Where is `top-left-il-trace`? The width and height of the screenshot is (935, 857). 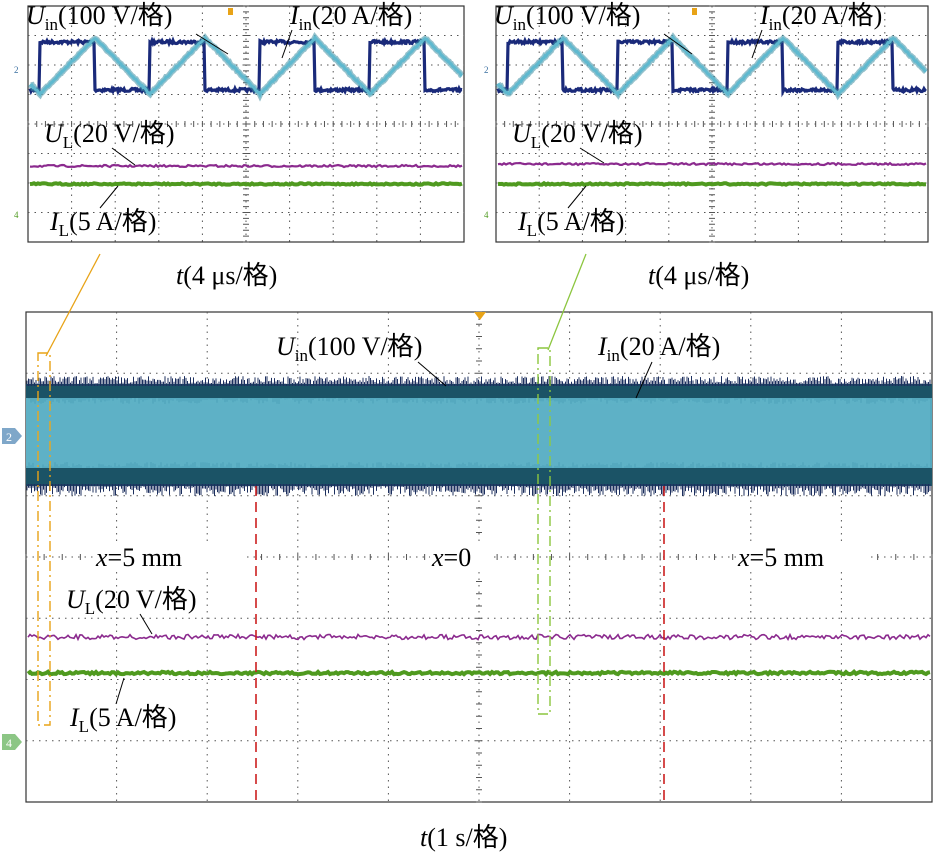 top-left-il-trace is located at coordinates (246, 184).